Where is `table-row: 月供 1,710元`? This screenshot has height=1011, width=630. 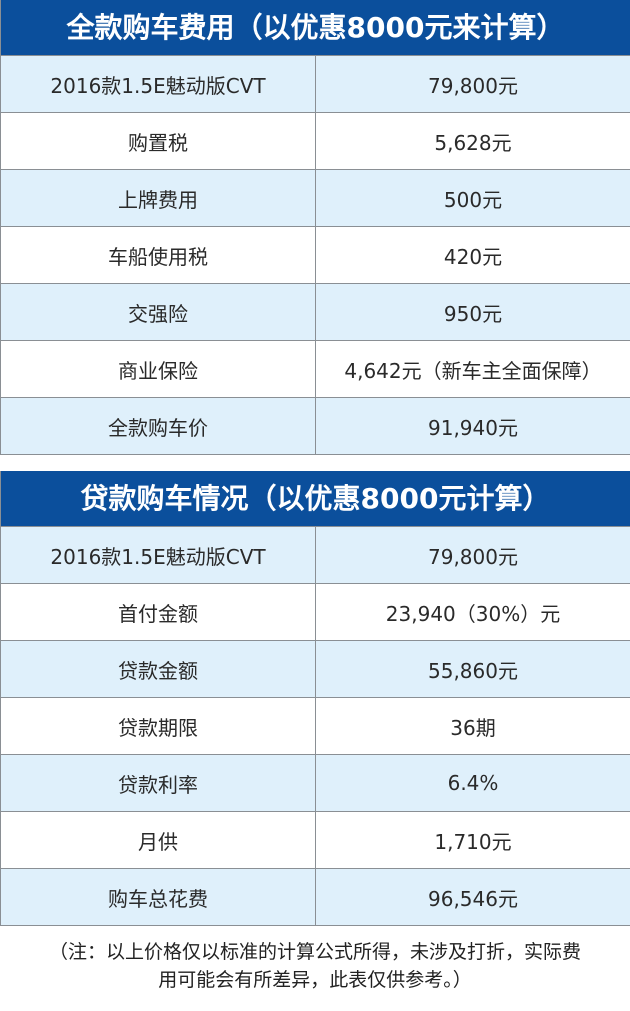
table-row: 月供 1,710元 is located at coordinates (315, 839).